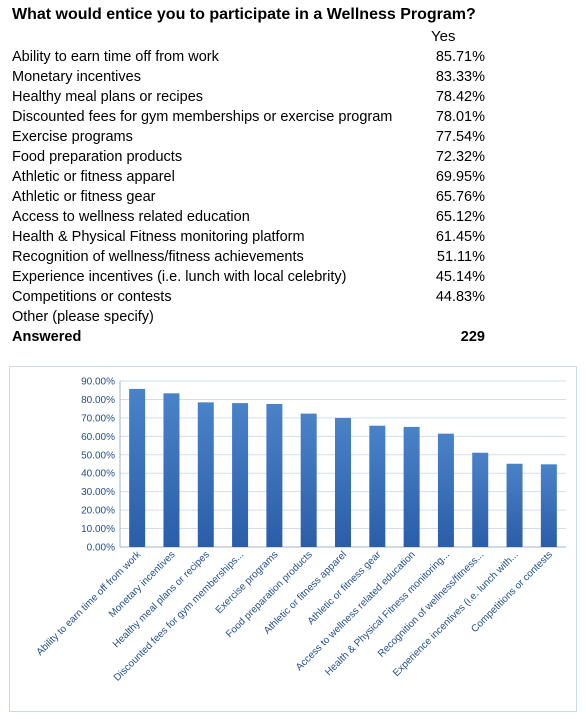 This screenshot has height=719, width=586. I want to click on x-tick-label: Exercise programs, so click(247, 582).